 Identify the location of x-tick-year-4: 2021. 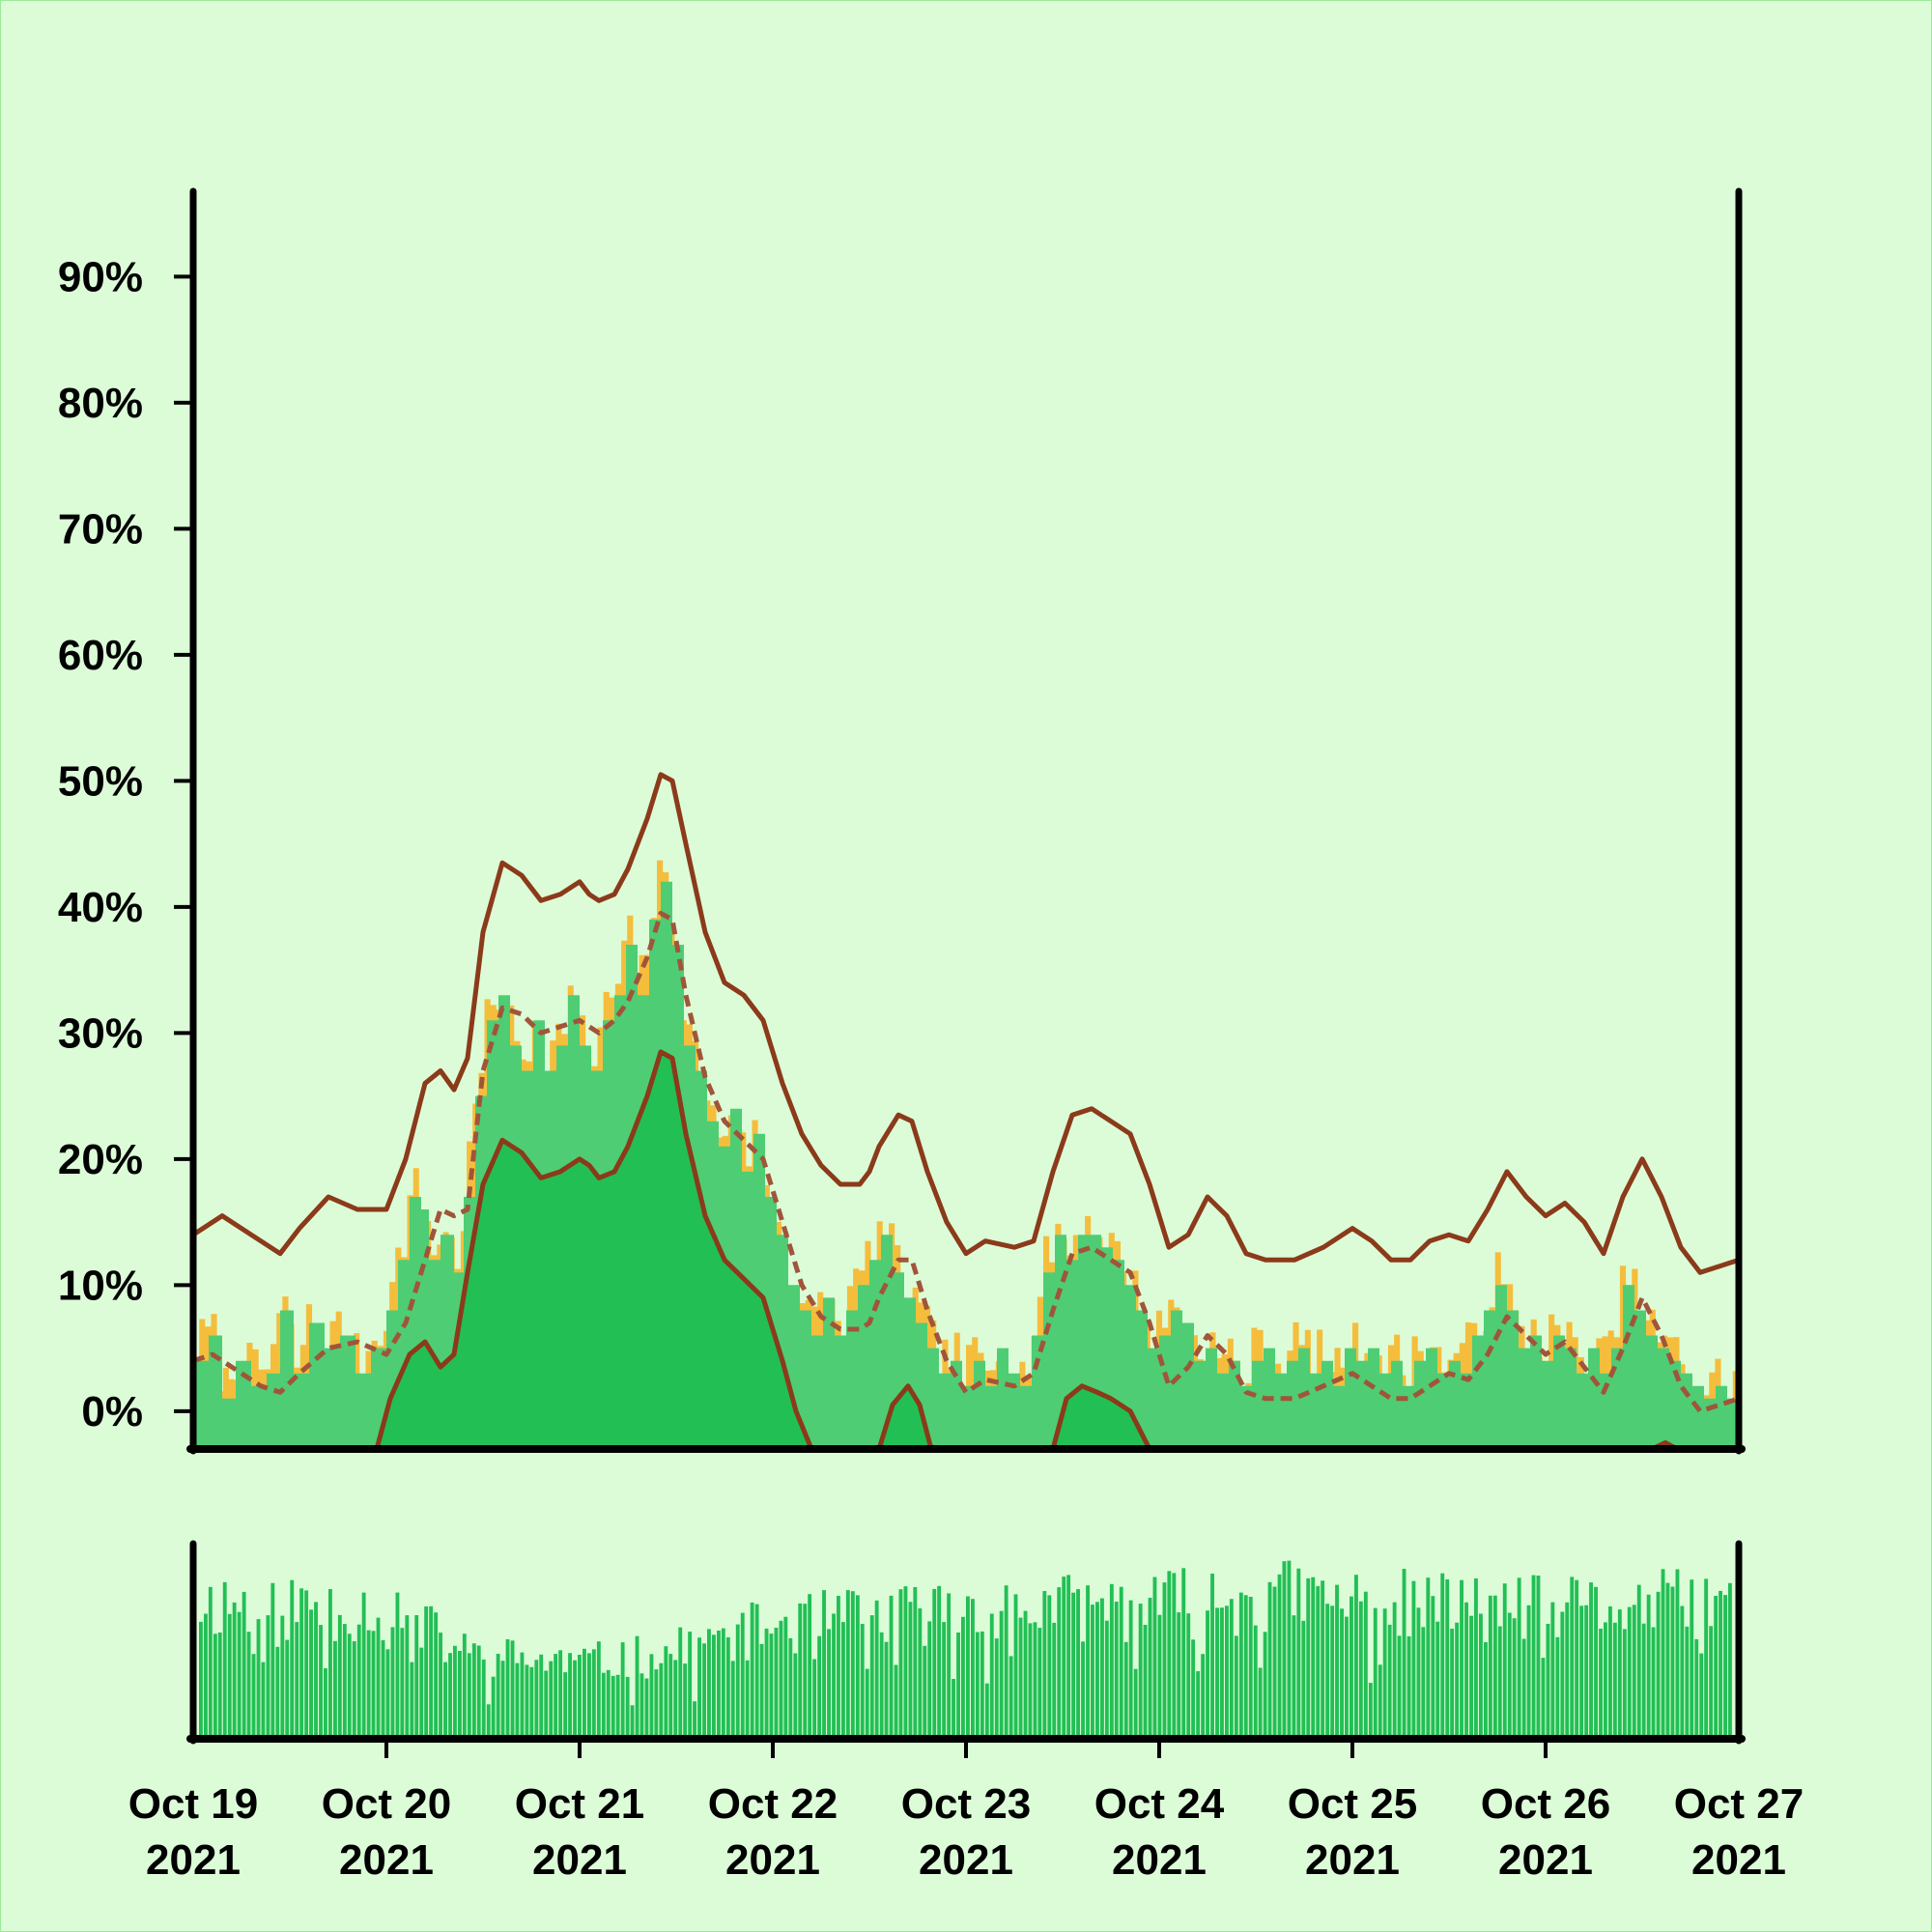
(966, 1860).